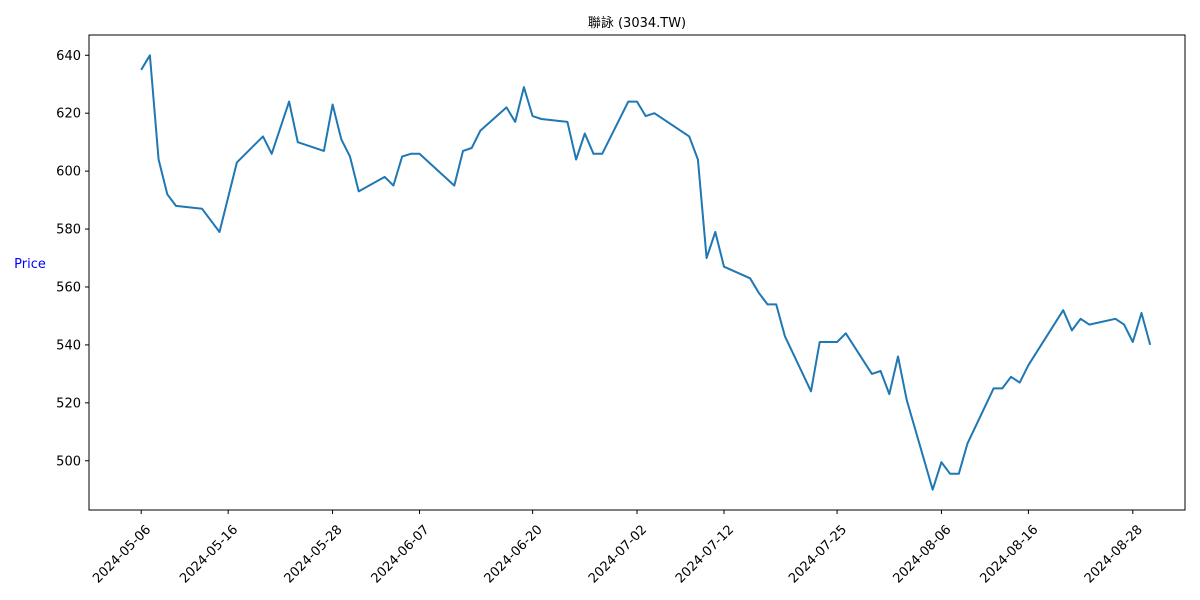 This screenshot has height=600, width=1200. I want to click on chart-title: 聯詠 (3034.TW), so click(637, 23).